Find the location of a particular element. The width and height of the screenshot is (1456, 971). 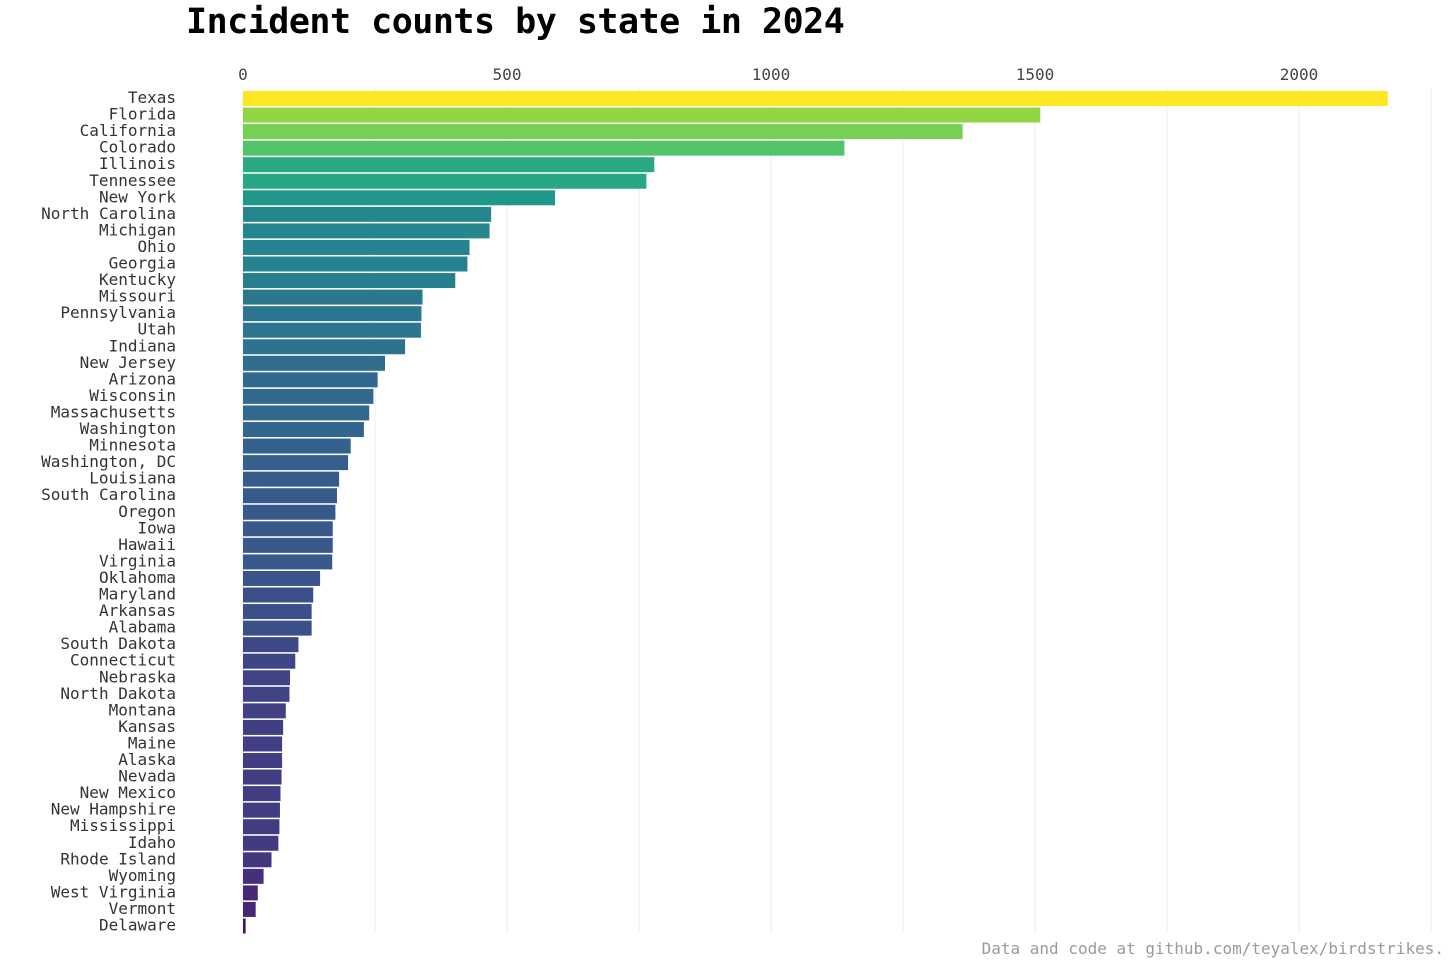

chart-title: Incident counts by state in 2024 is located at coordinates (515, 22).